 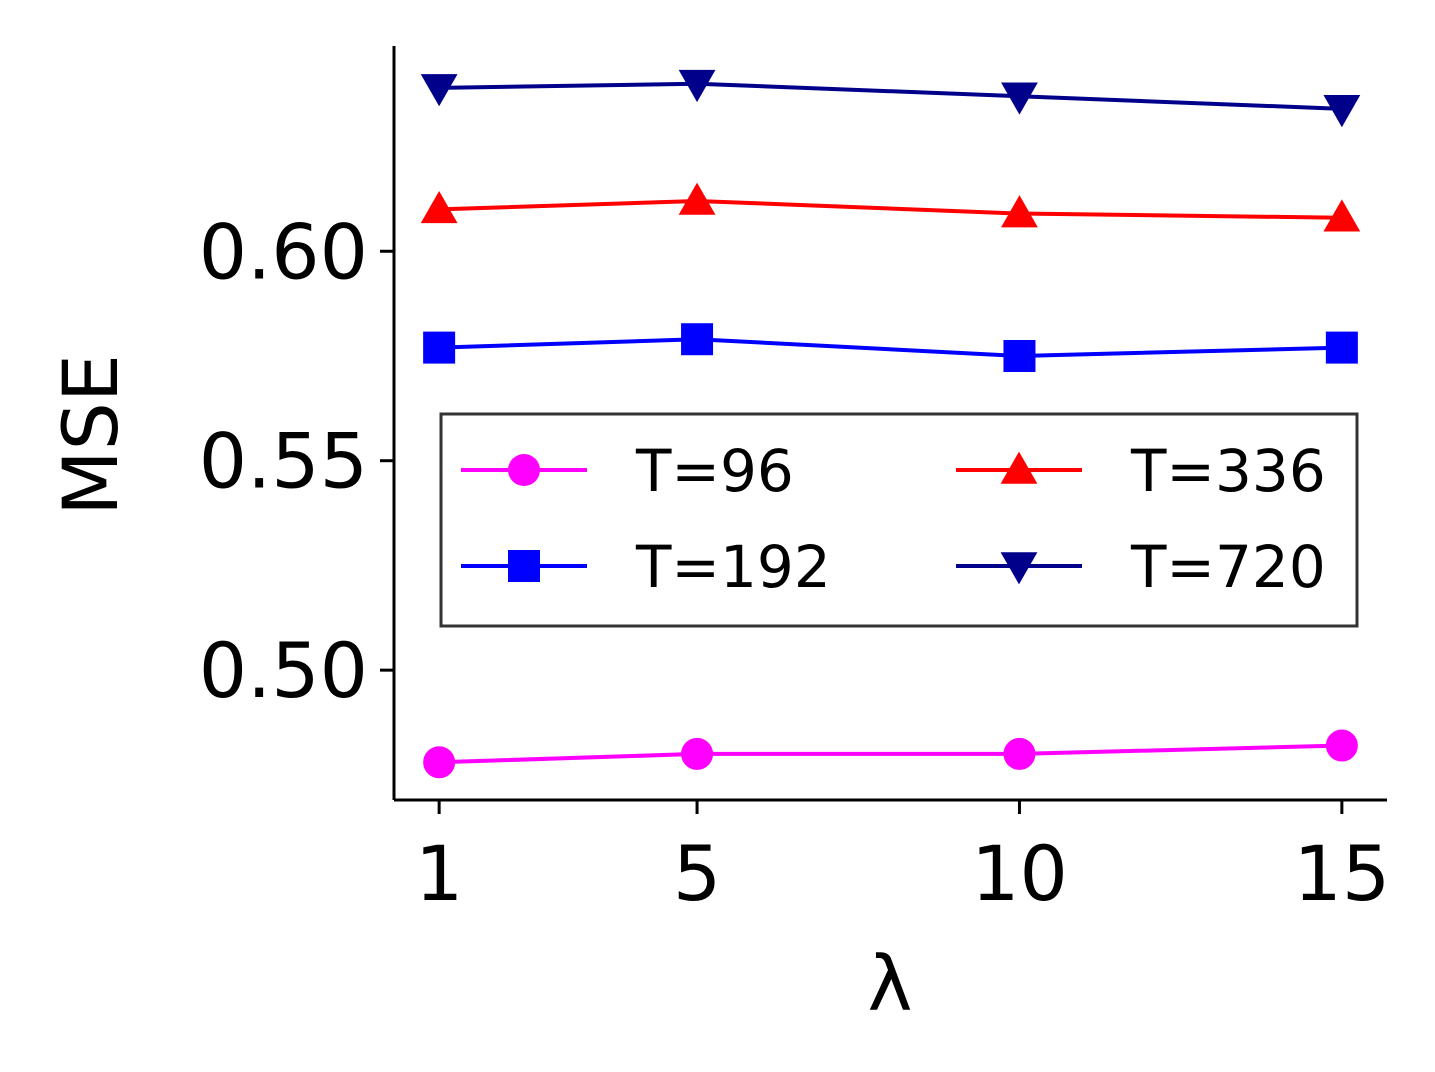 What do you see at coordinates (890, 983) in the screenshot?
I see `x-axis-title: λ` at bounding box center [890, 983].